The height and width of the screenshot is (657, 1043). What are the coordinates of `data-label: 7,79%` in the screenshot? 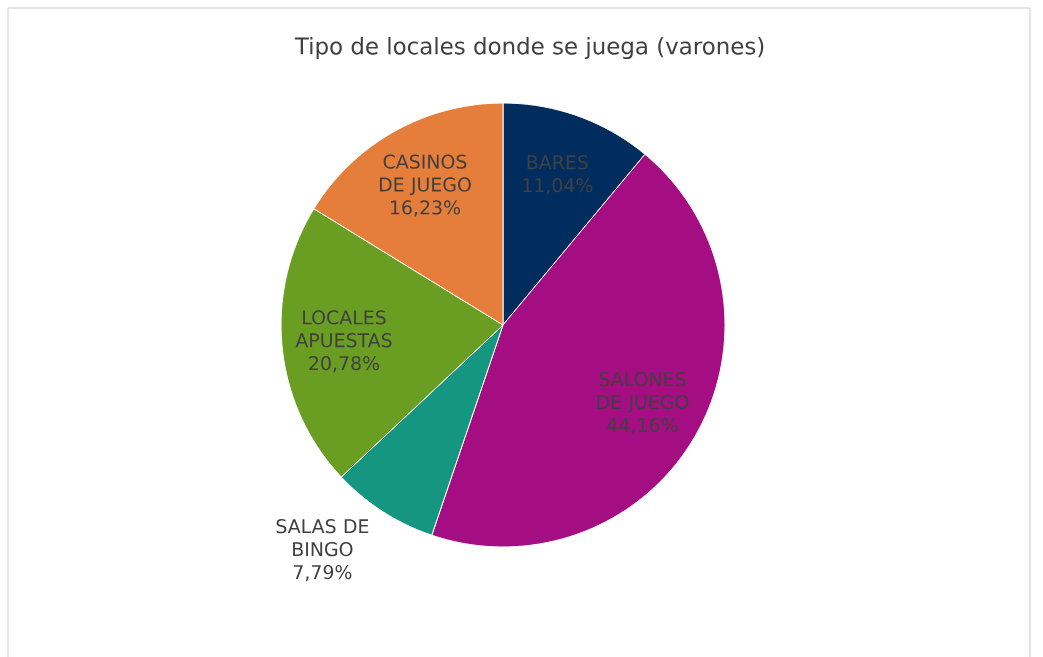 It's located at (322, 573).